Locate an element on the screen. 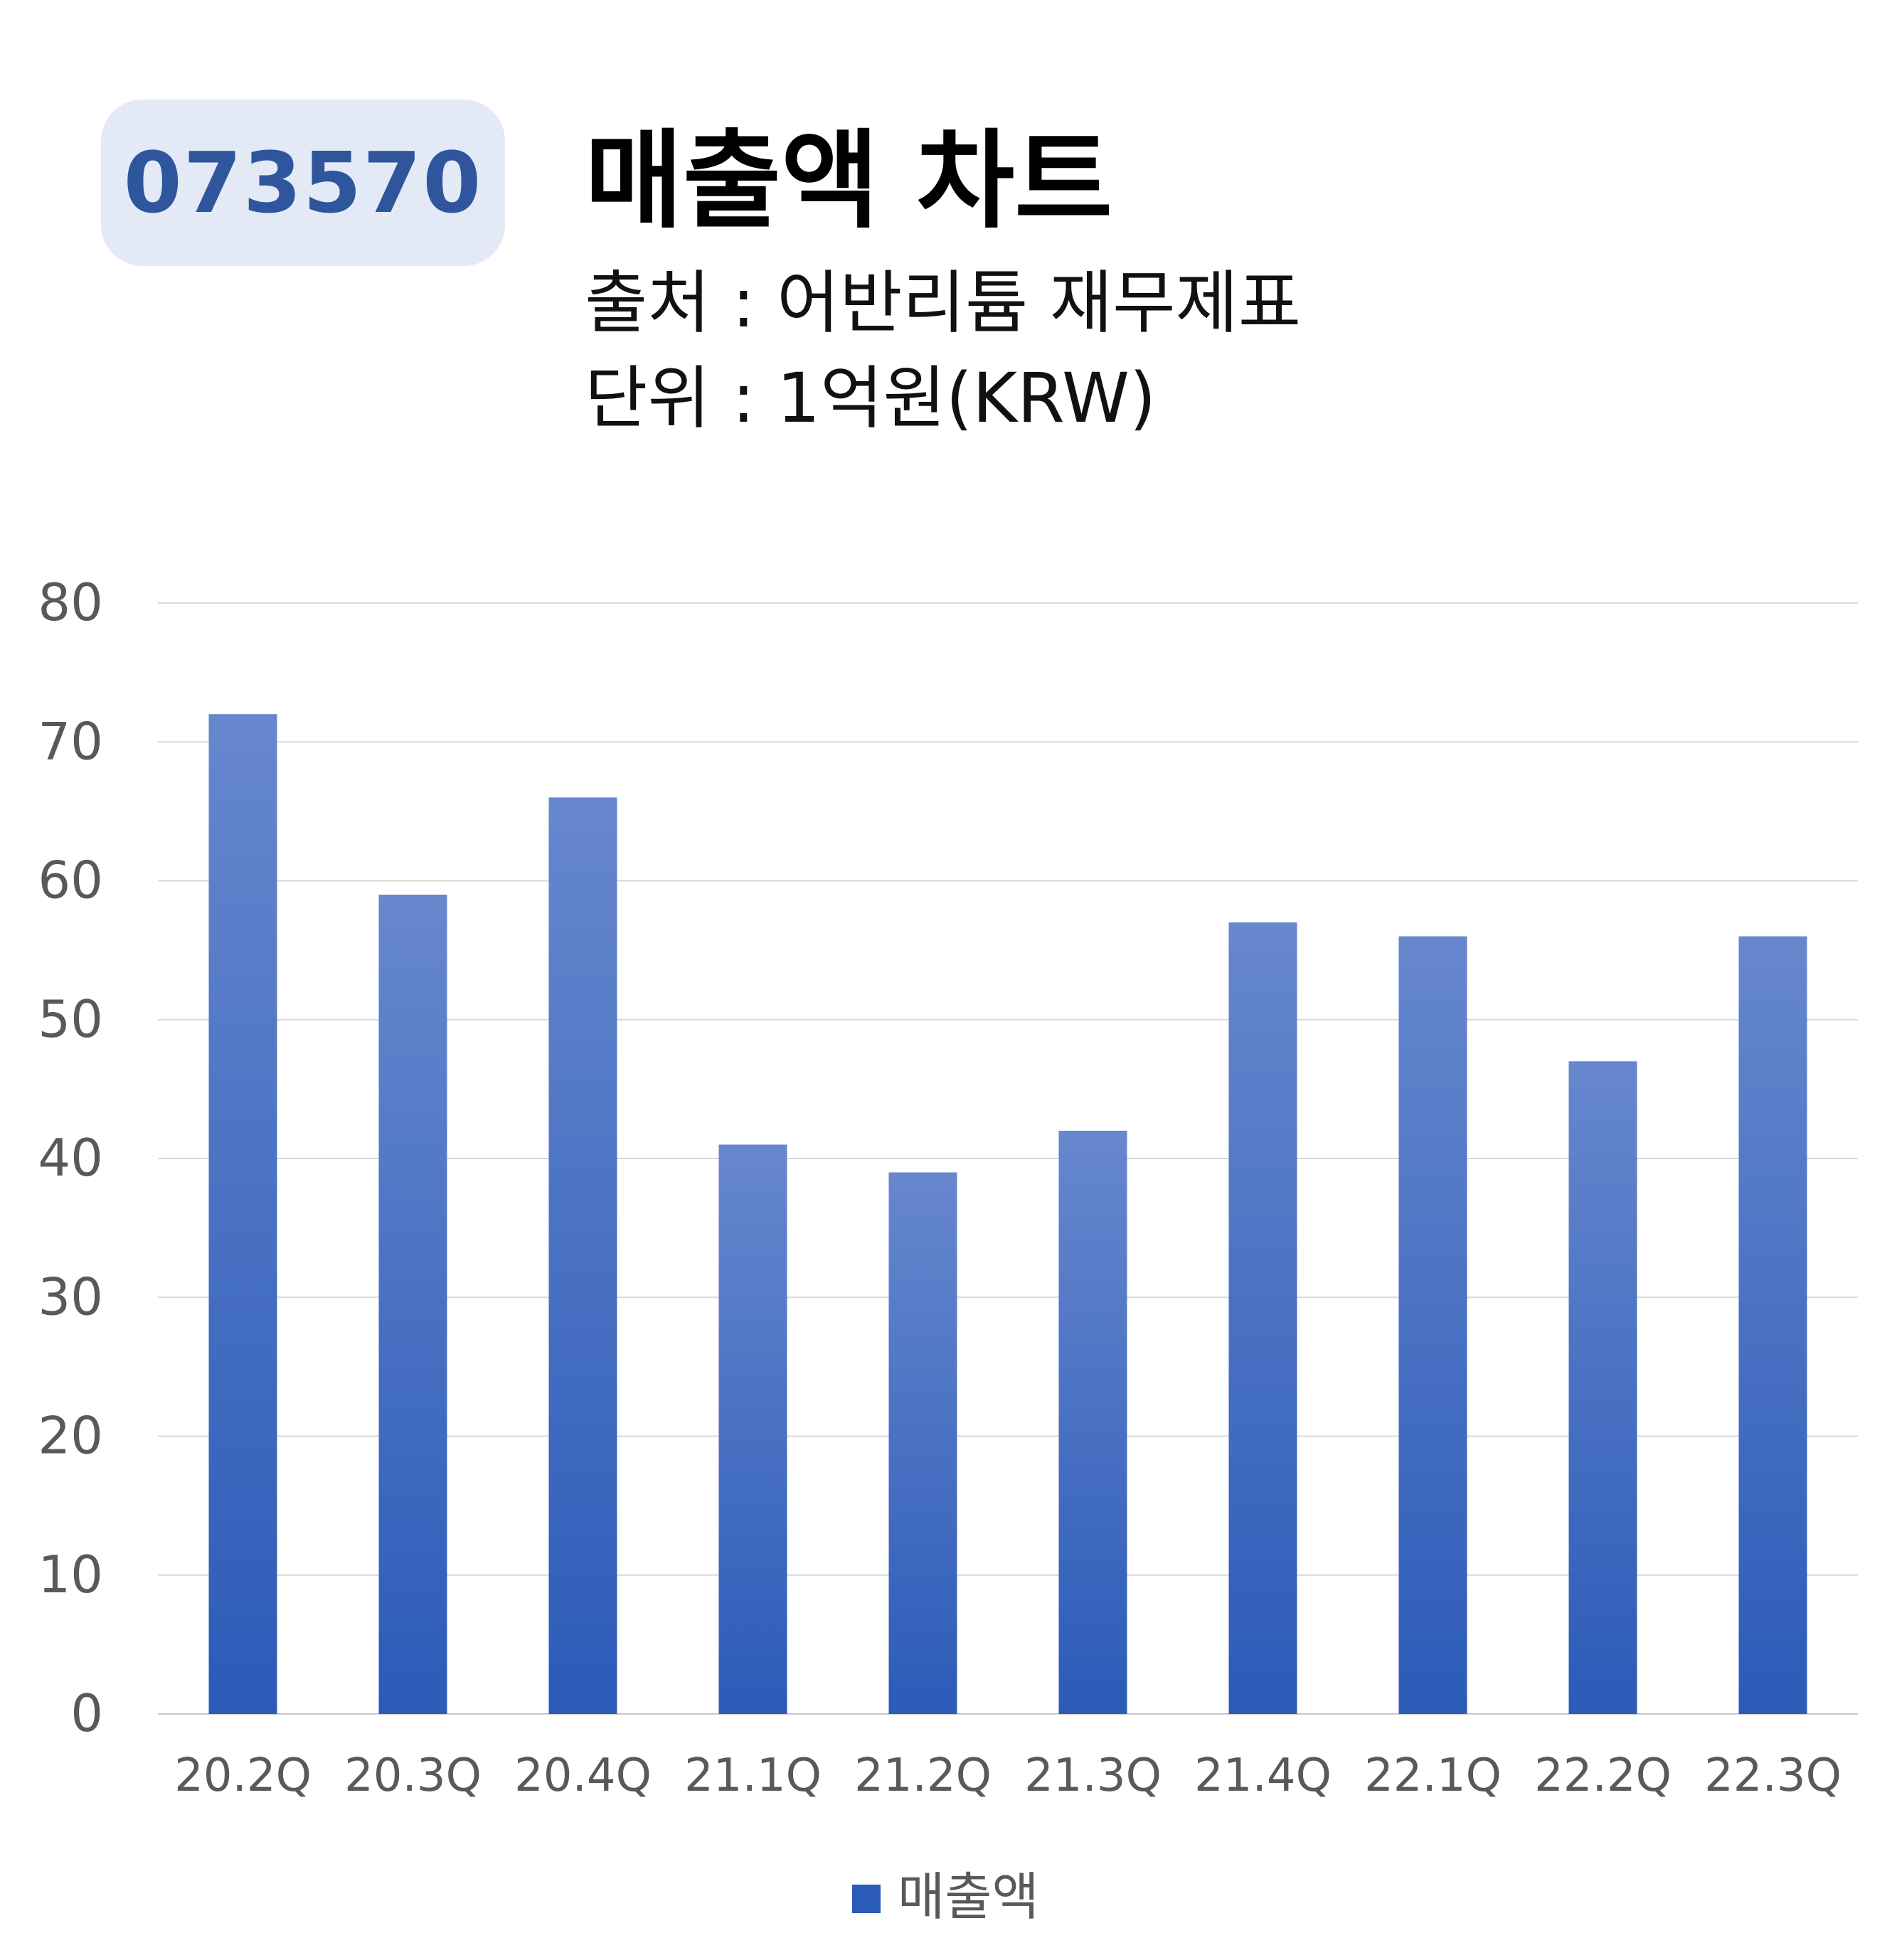 The height and width of the screenshot is (1960, 1897). legend: 매출액 is located at coordinates (946, 1897).